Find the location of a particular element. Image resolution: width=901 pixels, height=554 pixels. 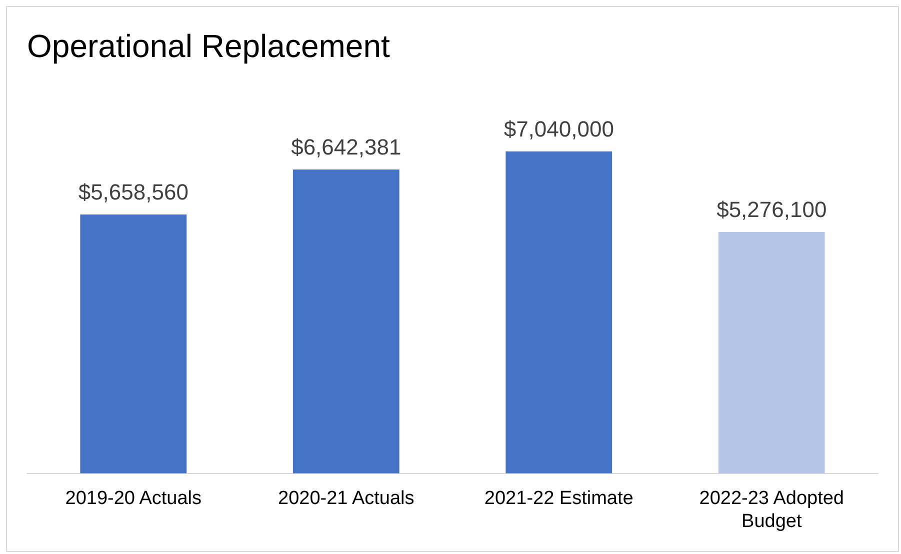

x-tick-label: 2022-23 Adopted Budget is located at coordinates (771, 510).